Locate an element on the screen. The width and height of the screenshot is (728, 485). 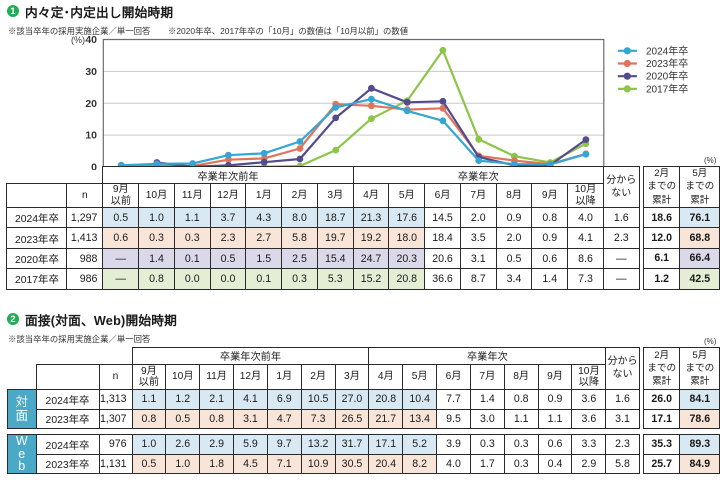
svg-text: 2024年卒 is located at coordinates (667, 50).